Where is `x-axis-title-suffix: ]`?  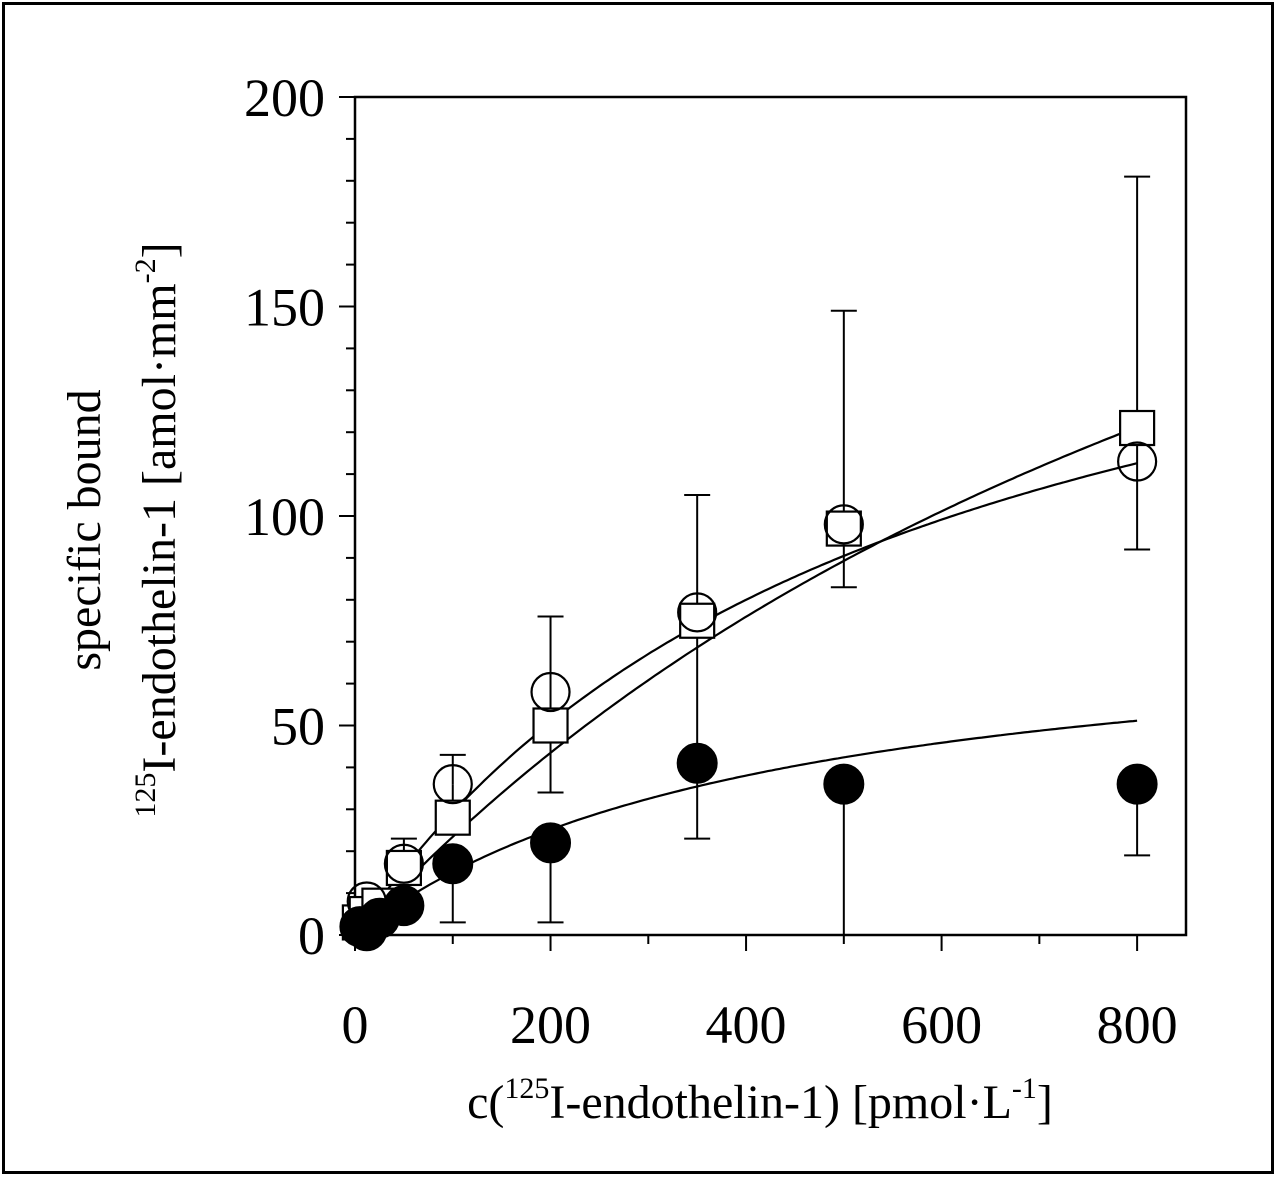 x-axis-title-suffix: ] is located at coordinates (1045, 1102).